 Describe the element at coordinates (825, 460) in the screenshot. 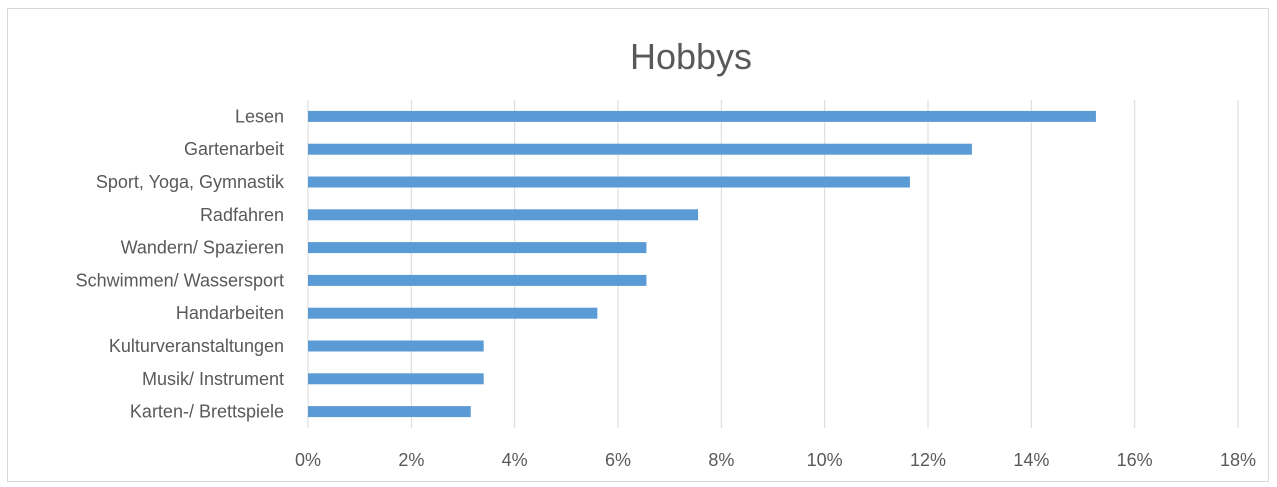

I see `x-tick-label: 10%` at that location.